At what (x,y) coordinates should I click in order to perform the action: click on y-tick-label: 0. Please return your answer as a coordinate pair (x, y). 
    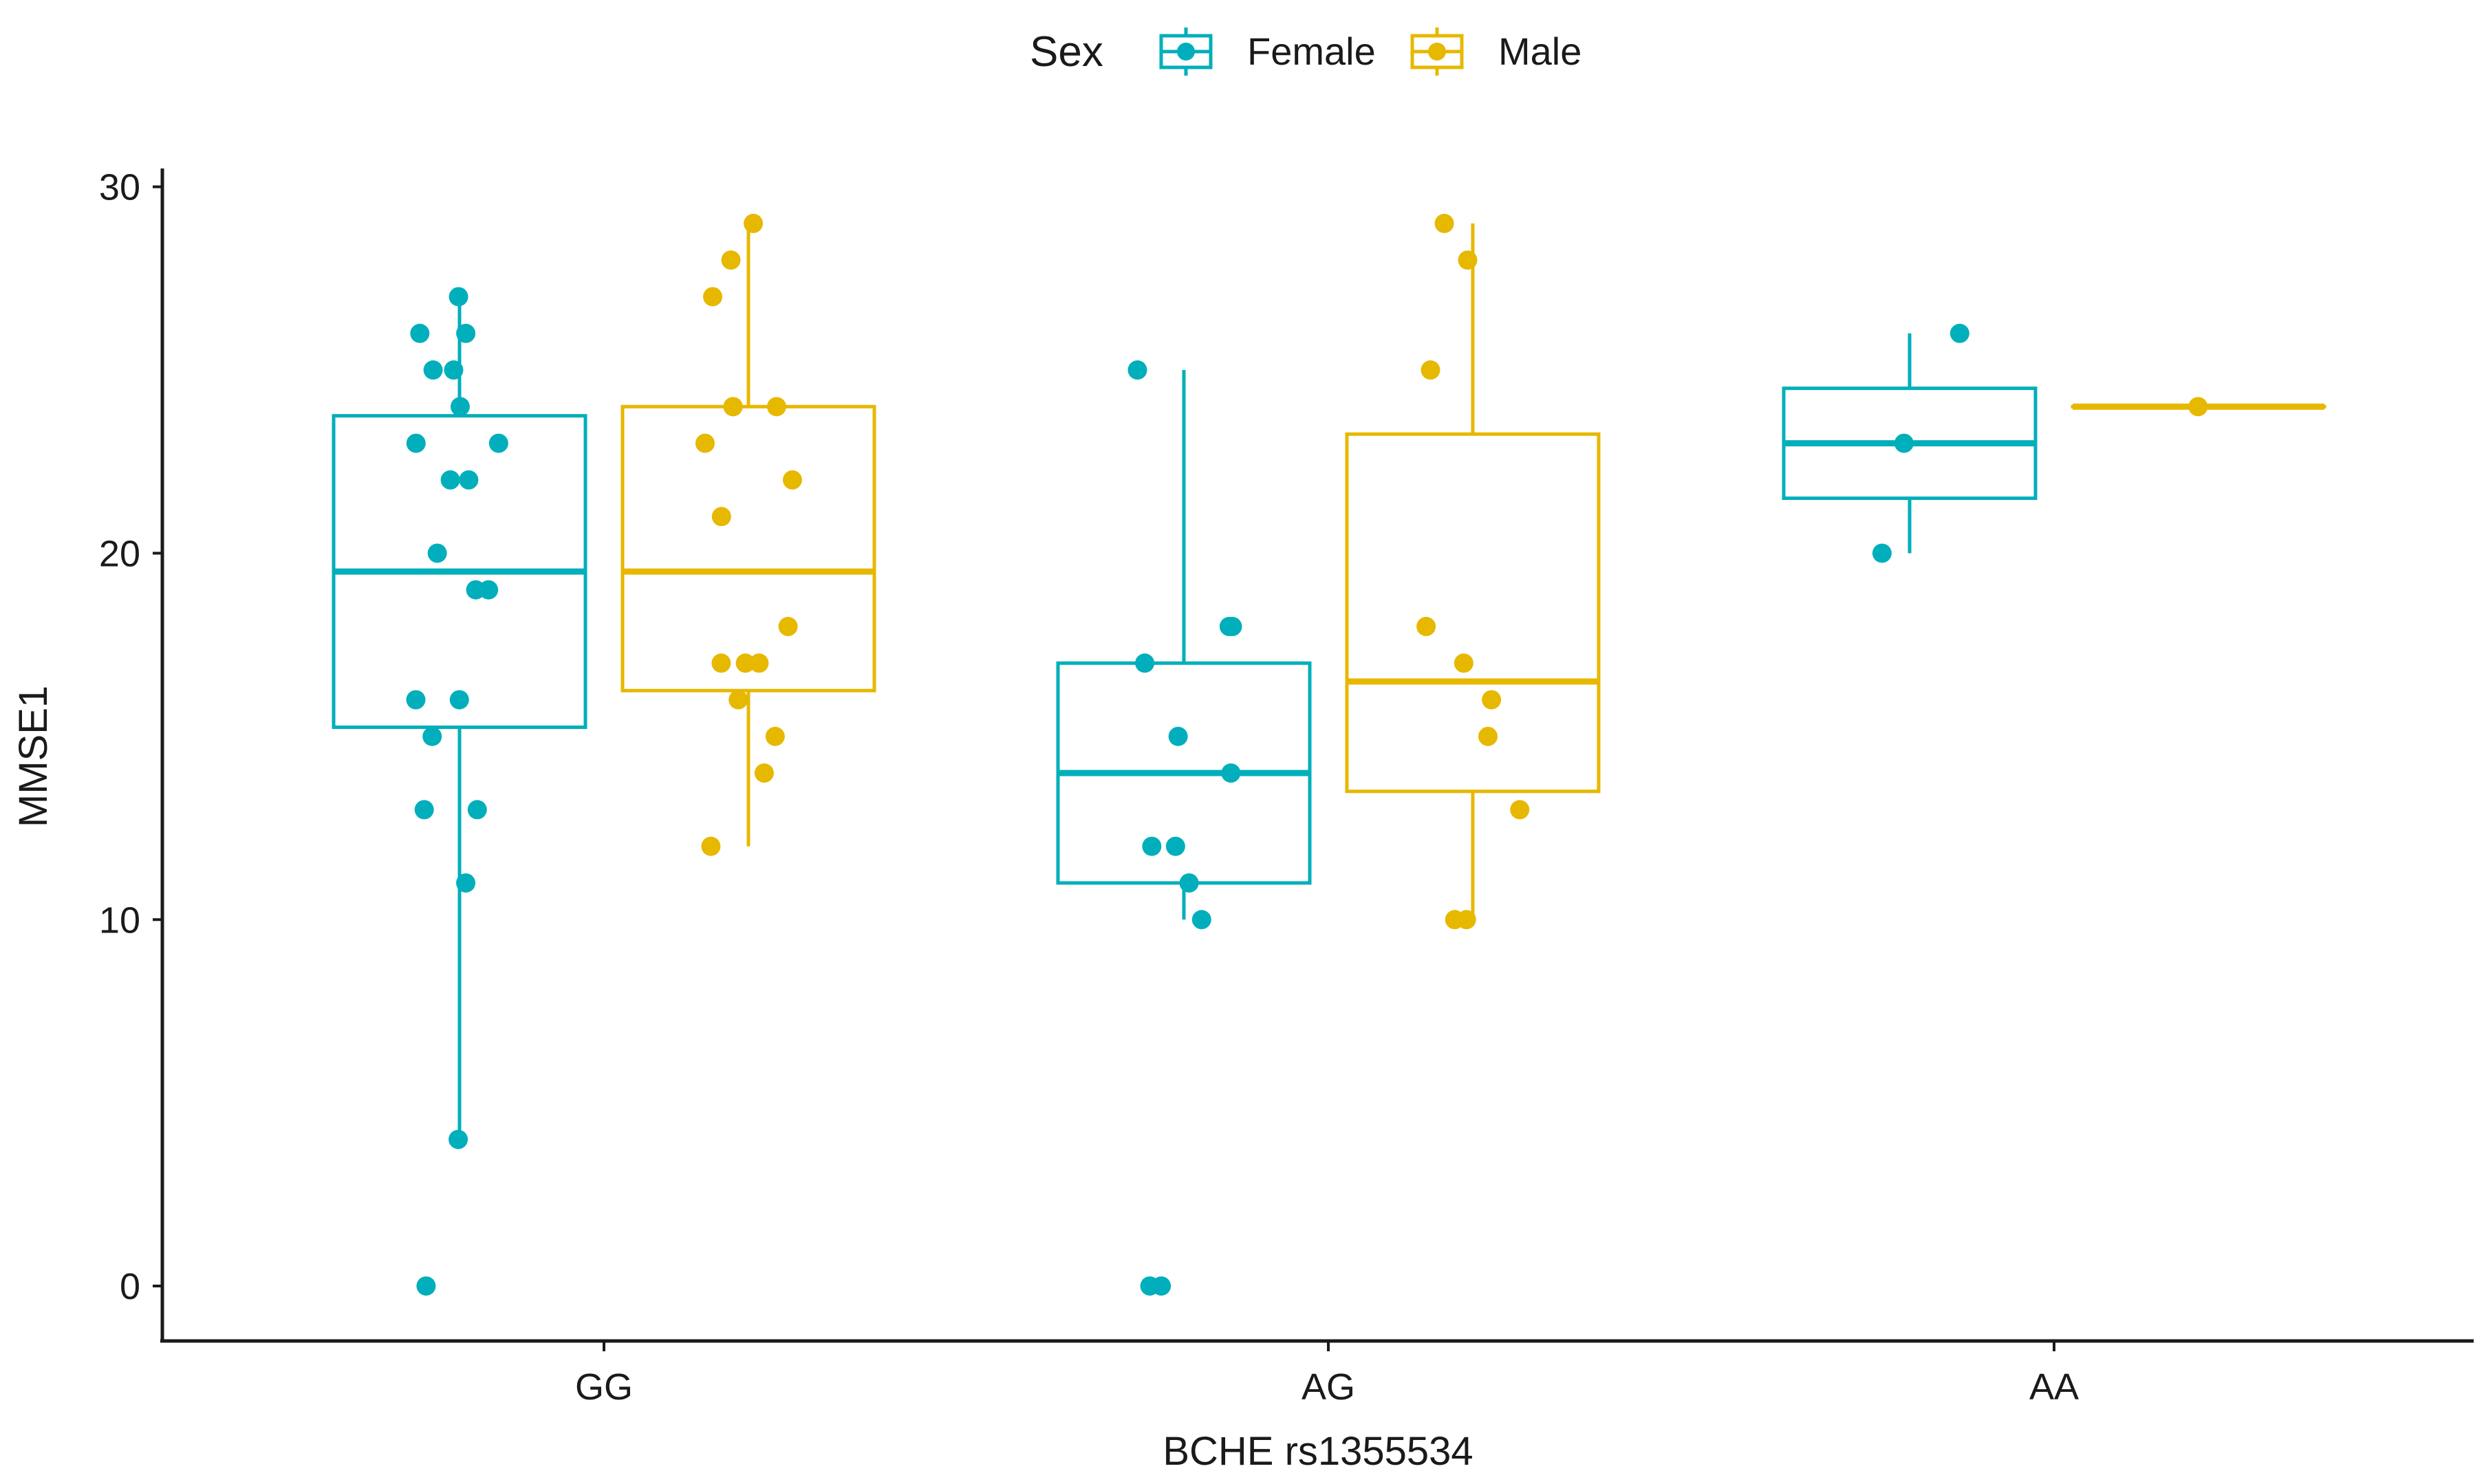
    Looking at the image, I should click on (130, 1286).